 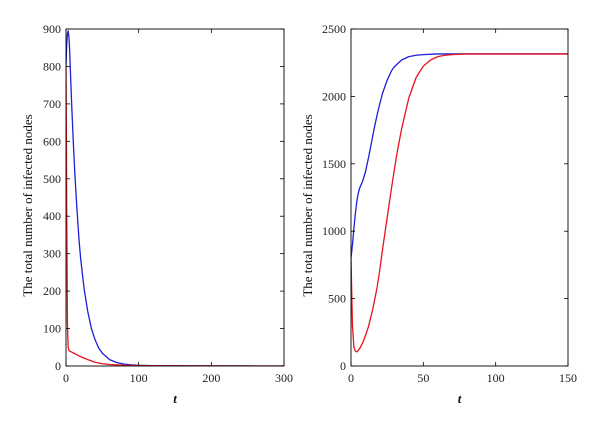 What do you see at coordinates (568, 378) in the screenshot?
I see `x-tick-label: 150` at bounding box center [568, 378].